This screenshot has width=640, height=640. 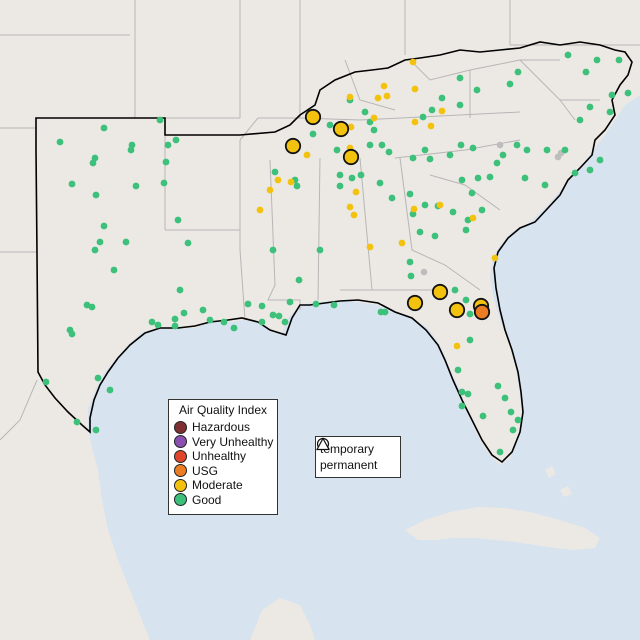 What do you see at coordinates (223, 471) in the screenshot?
I see `legend-row-usg: USG` at bounding box center [223, 471].